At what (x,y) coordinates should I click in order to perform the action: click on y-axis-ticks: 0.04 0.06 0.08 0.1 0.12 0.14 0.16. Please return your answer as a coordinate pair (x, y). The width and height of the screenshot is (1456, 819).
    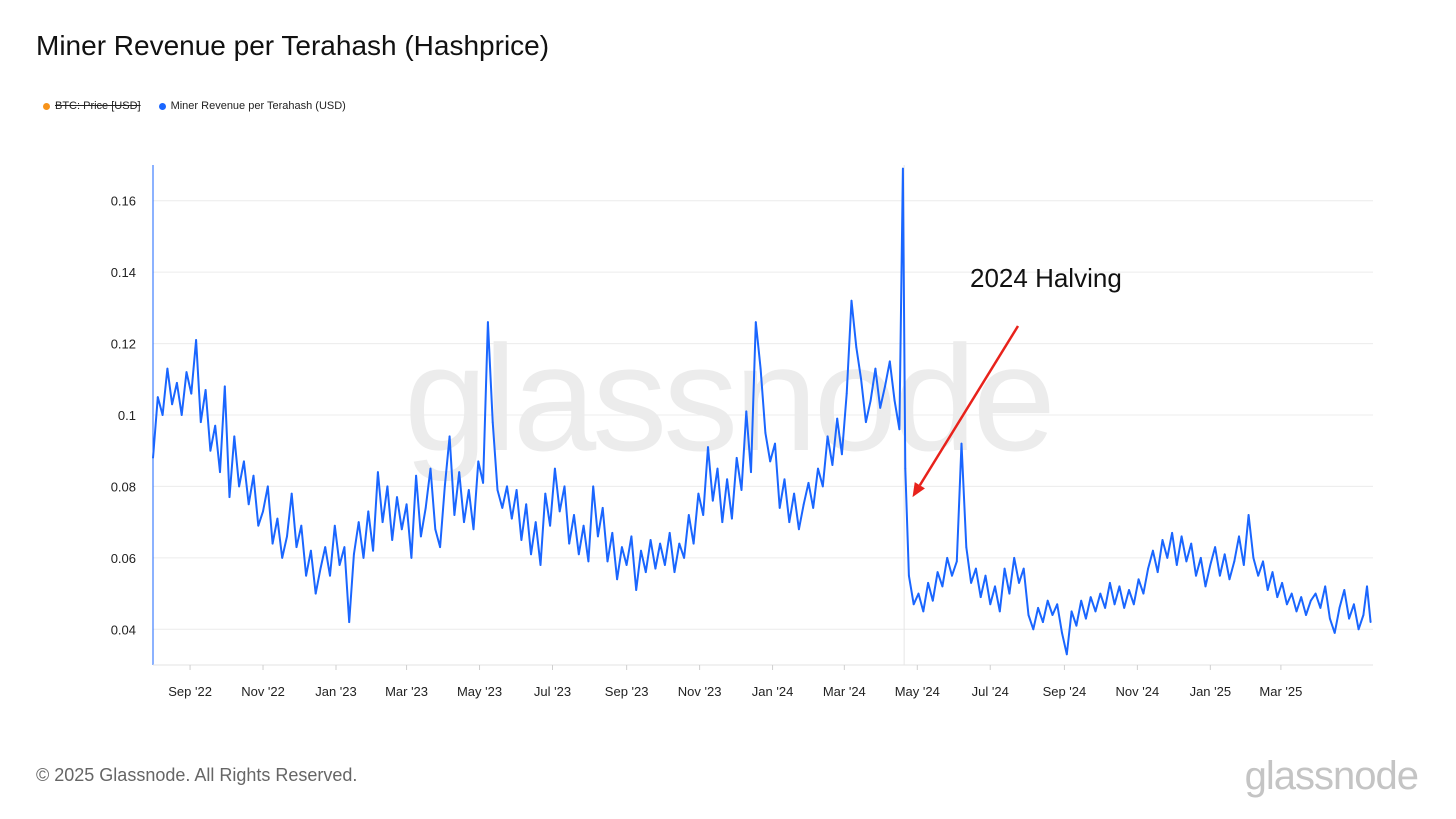
    Looking at the image, I should click on (123, 416).